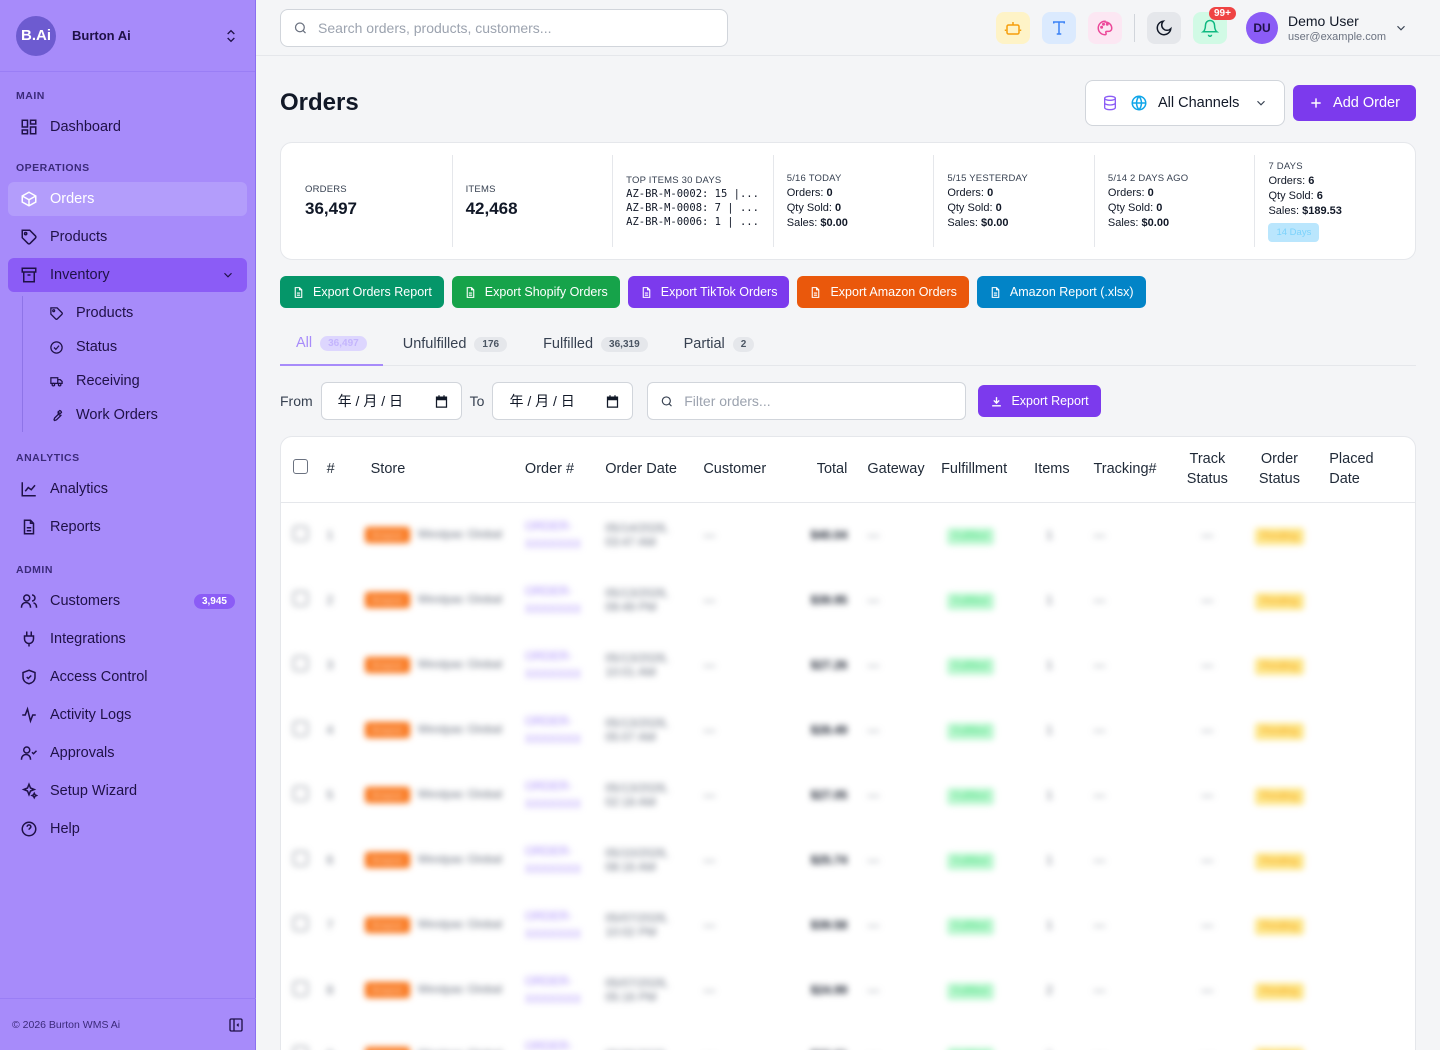  What do you see at coordinates (231, 36) in the screenshot?
I see `chevrons-up-down-icon` at bounding box center [231, 36].